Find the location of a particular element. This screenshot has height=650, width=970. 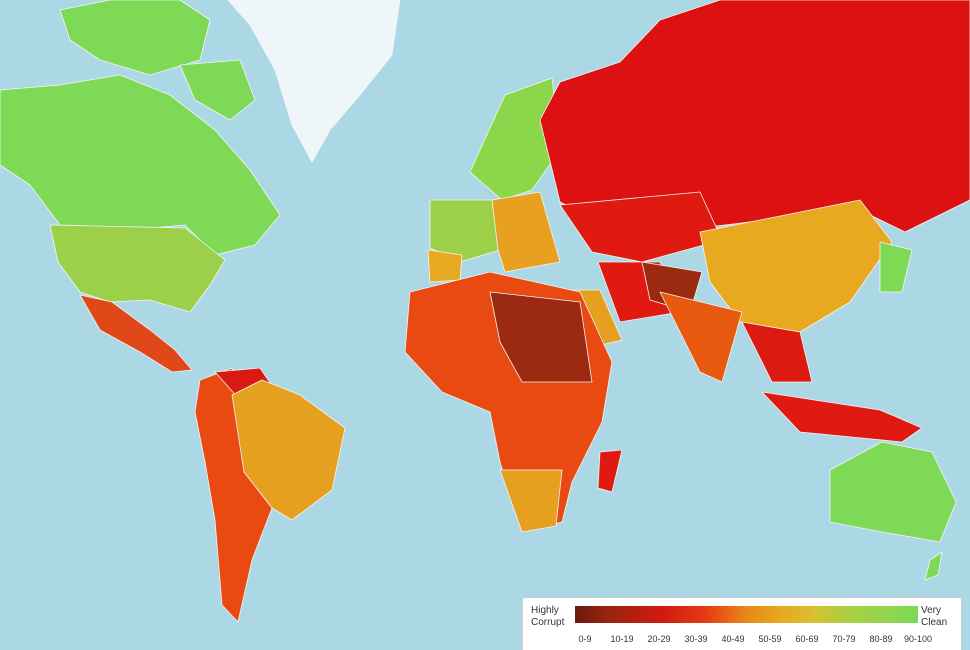

sahel is located at coordinates (541, 337).